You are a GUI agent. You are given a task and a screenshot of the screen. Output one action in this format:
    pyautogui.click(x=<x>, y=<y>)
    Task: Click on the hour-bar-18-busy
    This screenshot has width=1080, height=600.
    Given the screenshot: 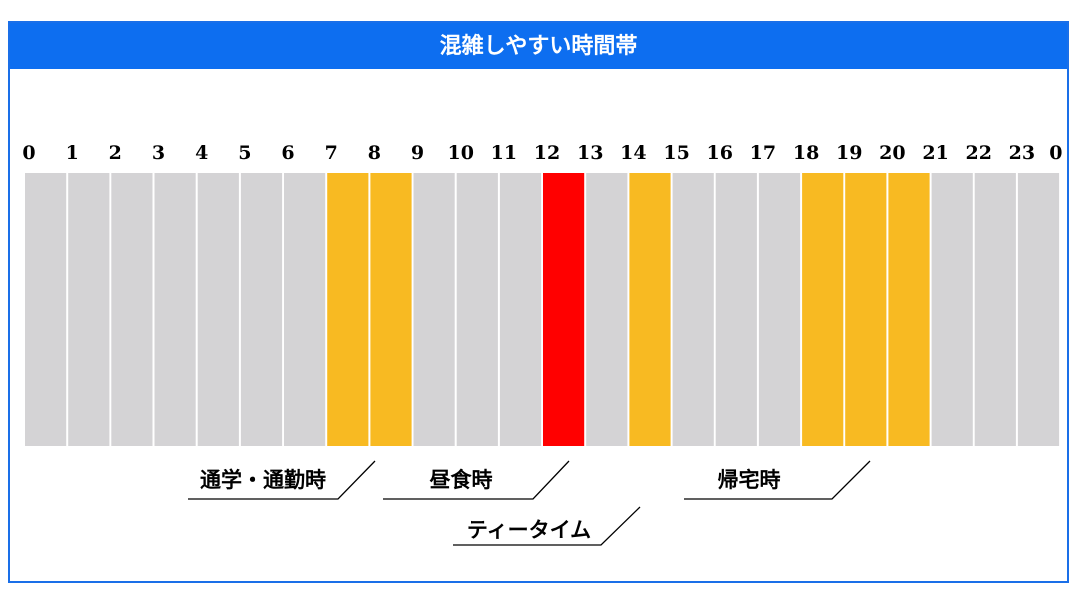 What is the action you would take?
    pyautogui.click(x=823, y=309)
    